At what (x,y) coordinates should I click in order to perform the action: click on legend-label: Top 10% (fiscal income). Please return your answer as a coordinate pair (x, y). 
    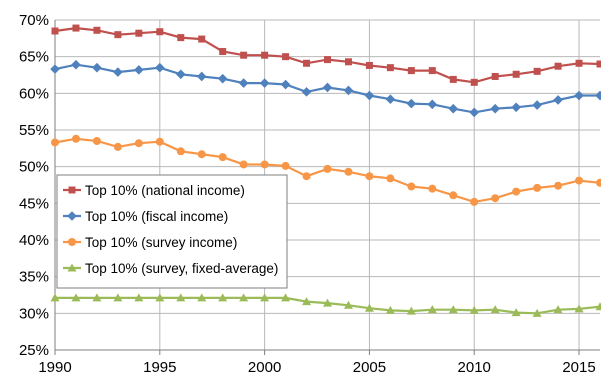
    Looking at the image, I should click on (156, 216).